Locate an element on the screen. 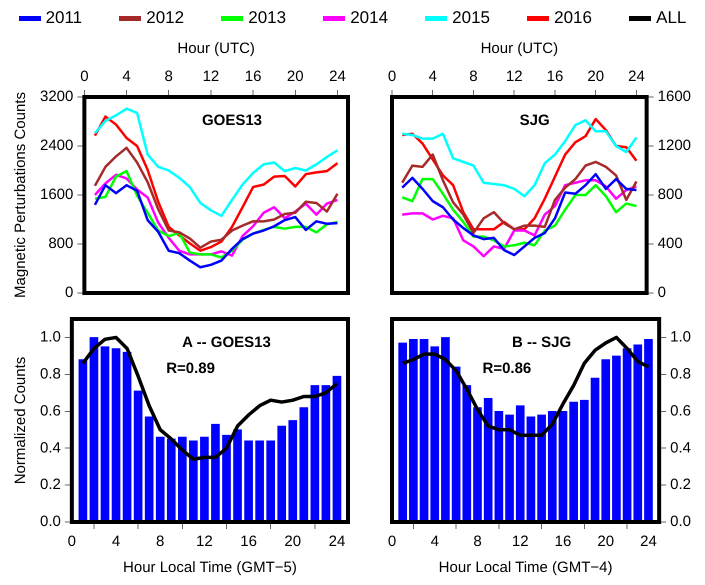 Image resolution: width=705 pixels, height=585 pixels. y2-tick-label: 0.4 is located at coordinates (681, 447).